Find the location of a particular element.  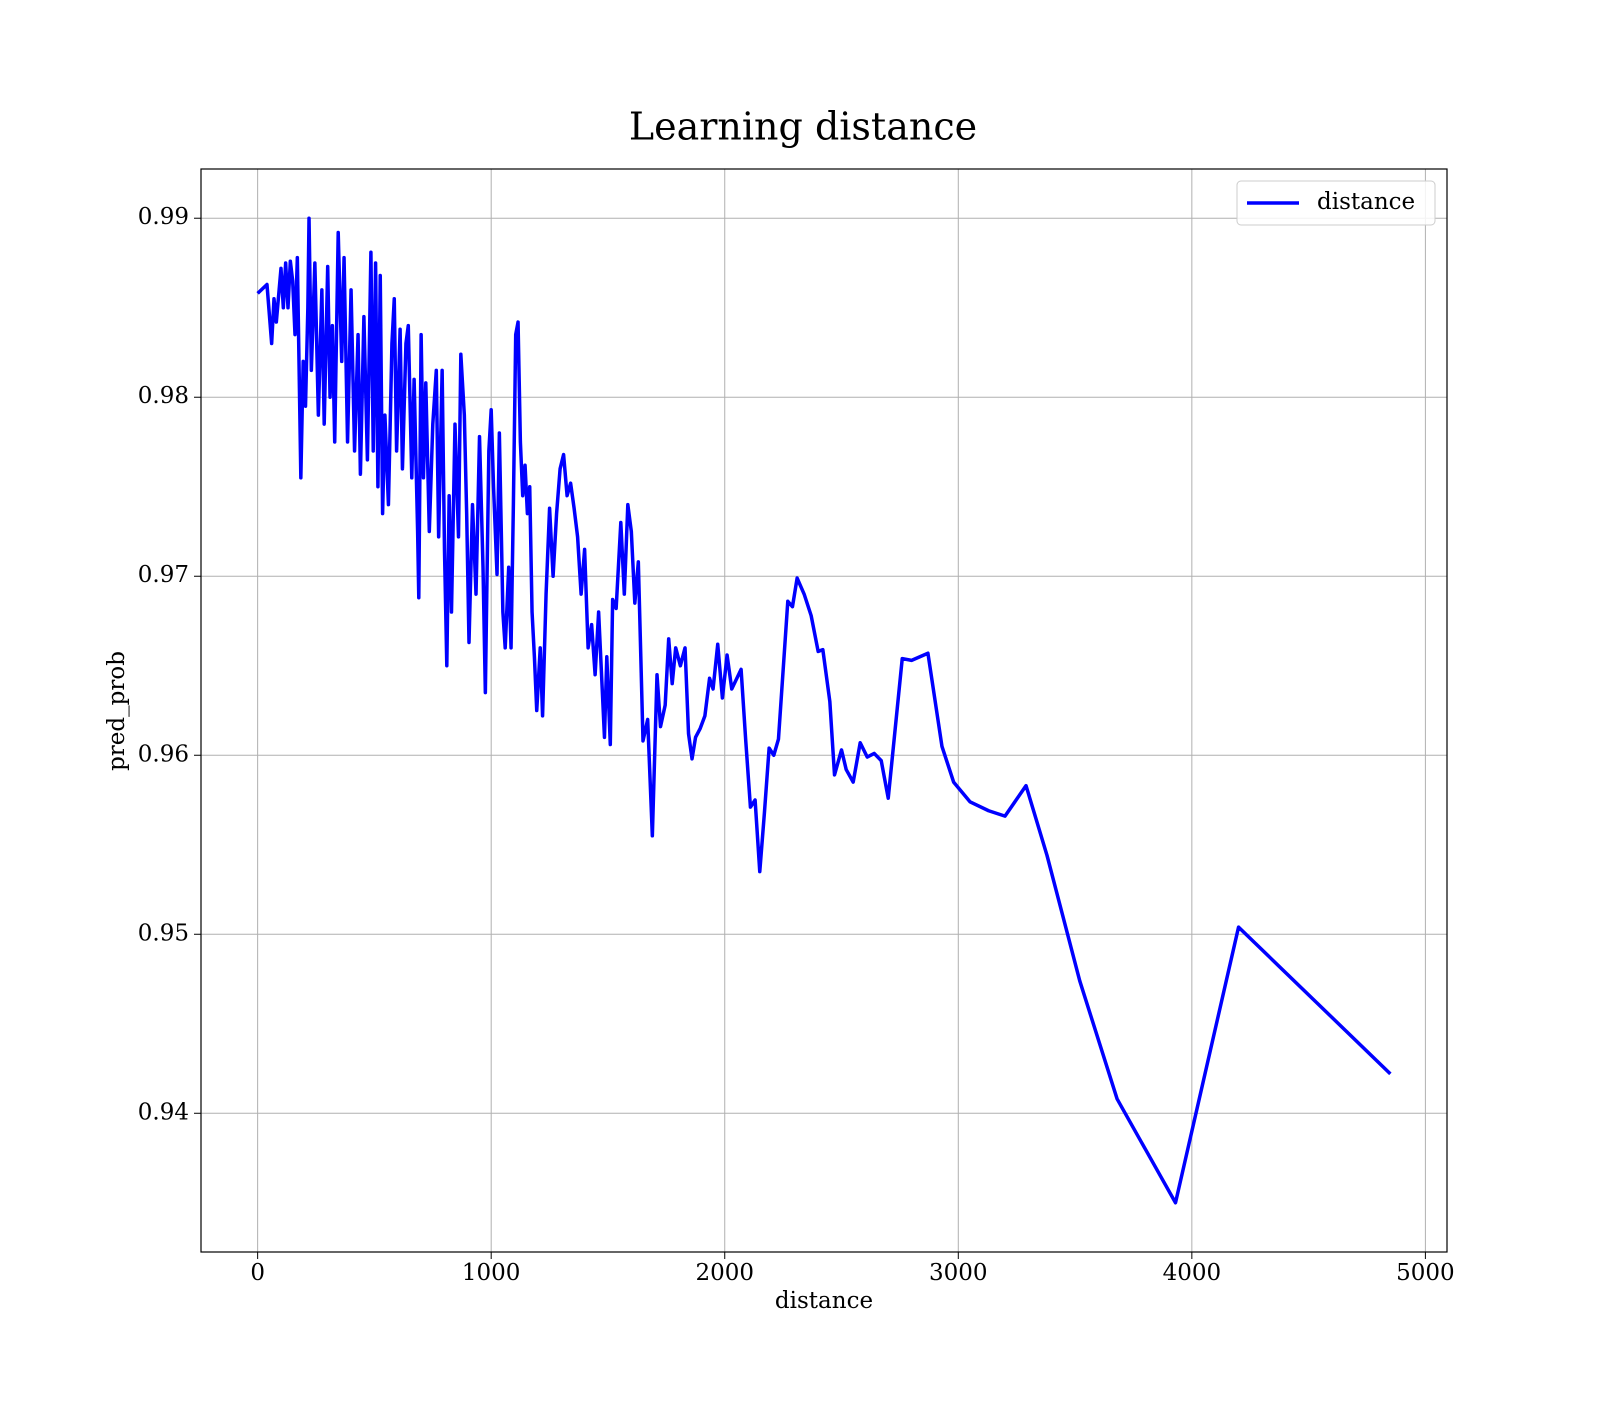

legend: distance is located at coordinates (1336, 203).